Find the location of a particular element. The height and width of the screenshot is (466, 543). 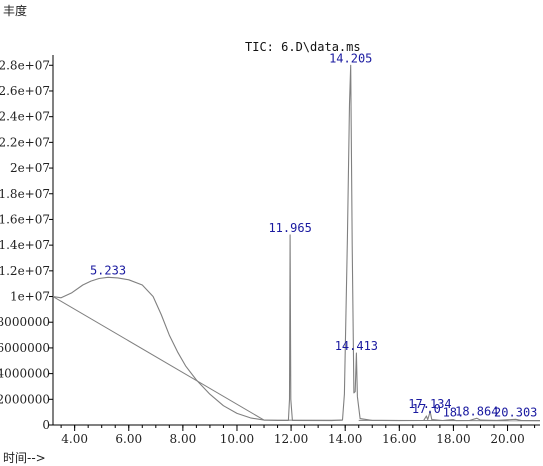

y-tick: 2.6e+07 is located at coordinates (26, 91).